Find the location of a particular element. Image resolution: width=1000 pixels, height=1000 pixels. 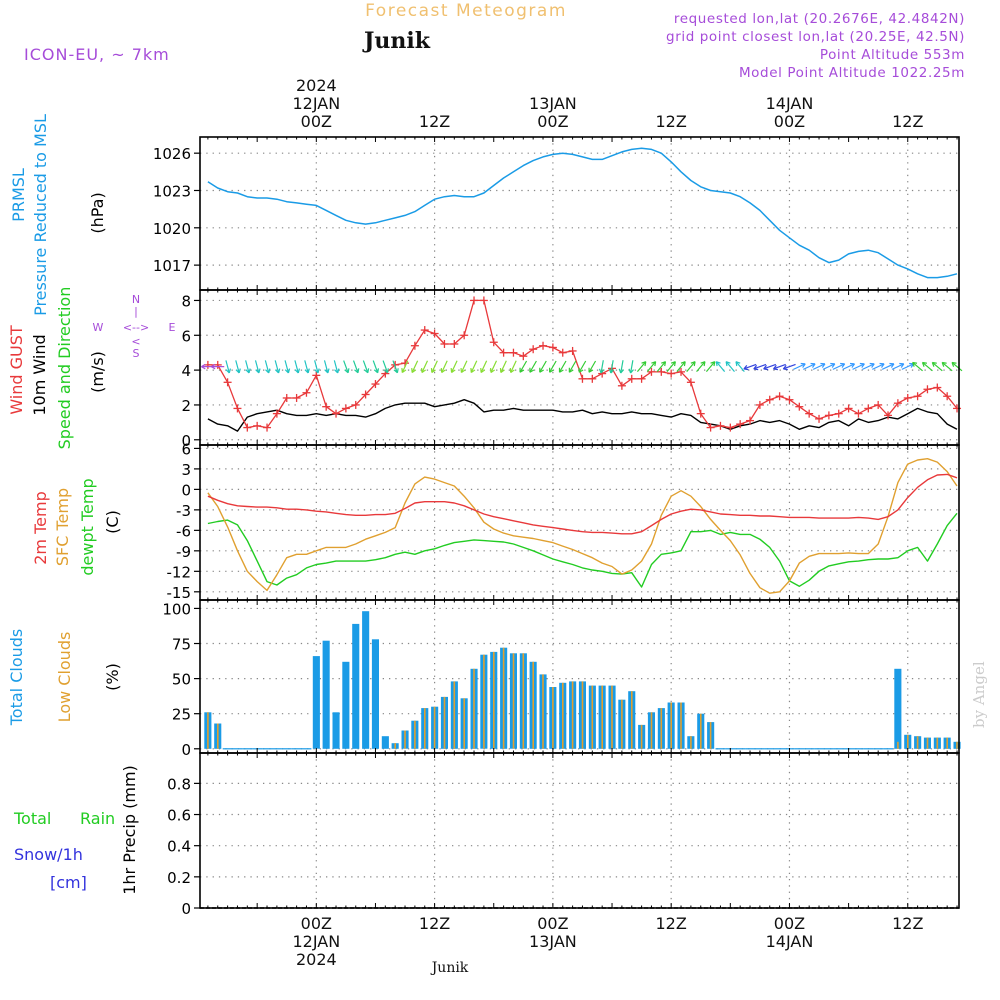

top-time-label: 14JAN is located at coordinates (790, 103).